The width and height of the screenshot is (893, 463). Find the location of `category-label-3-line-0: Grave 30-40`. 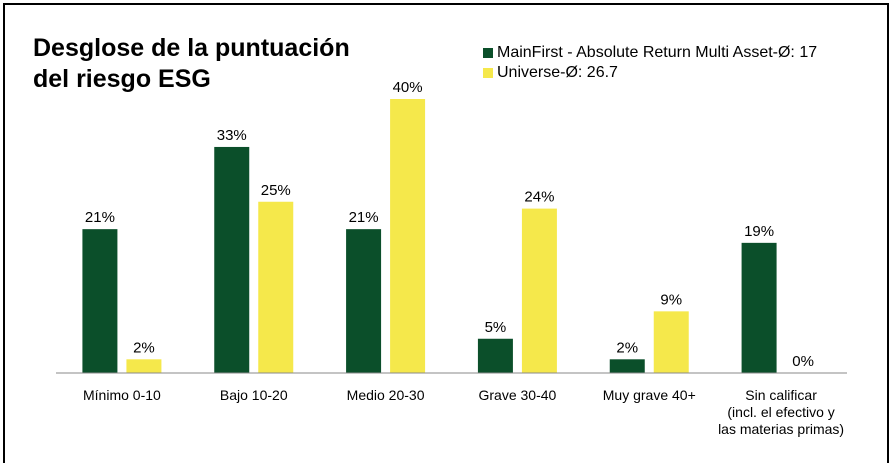

category-label-3-line-0: Grave 30-40 is located at coordinates (518, 395).